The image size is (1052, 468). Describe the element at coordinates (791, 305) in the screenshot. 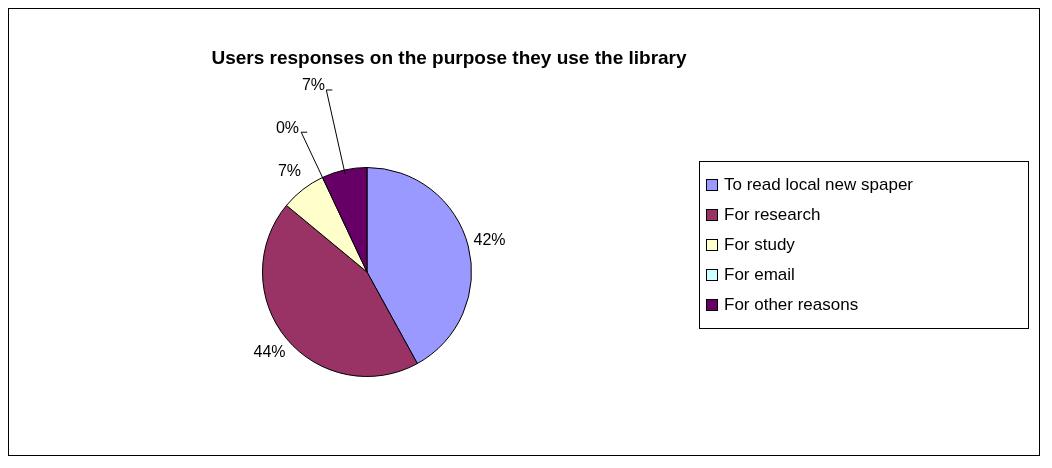

I see `legend-label: For other reasons` at that location.